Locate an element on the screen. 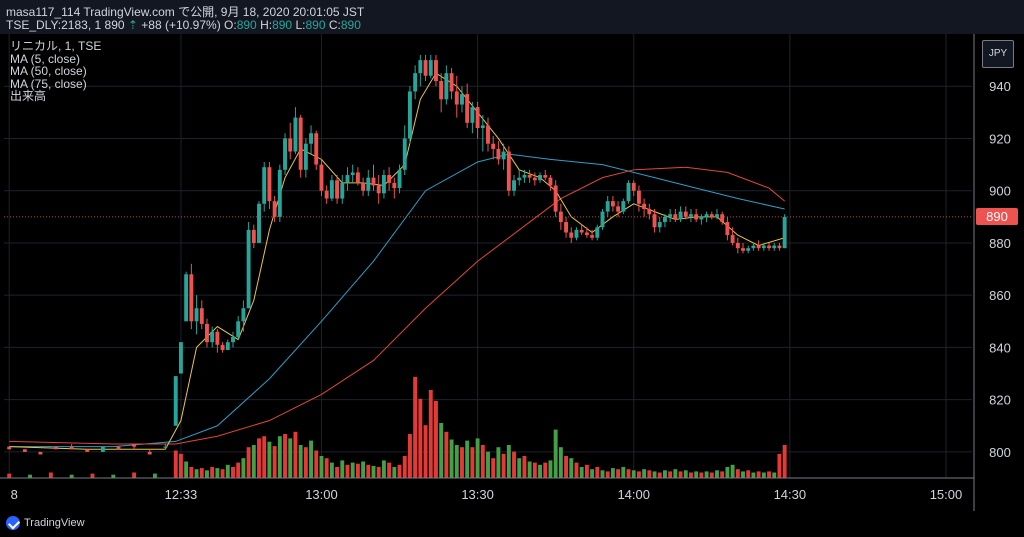 The width and height of the screenshot is (1024, 537). symbol-label: TSE_DLY:2183 is located at coordinates (47, 25).